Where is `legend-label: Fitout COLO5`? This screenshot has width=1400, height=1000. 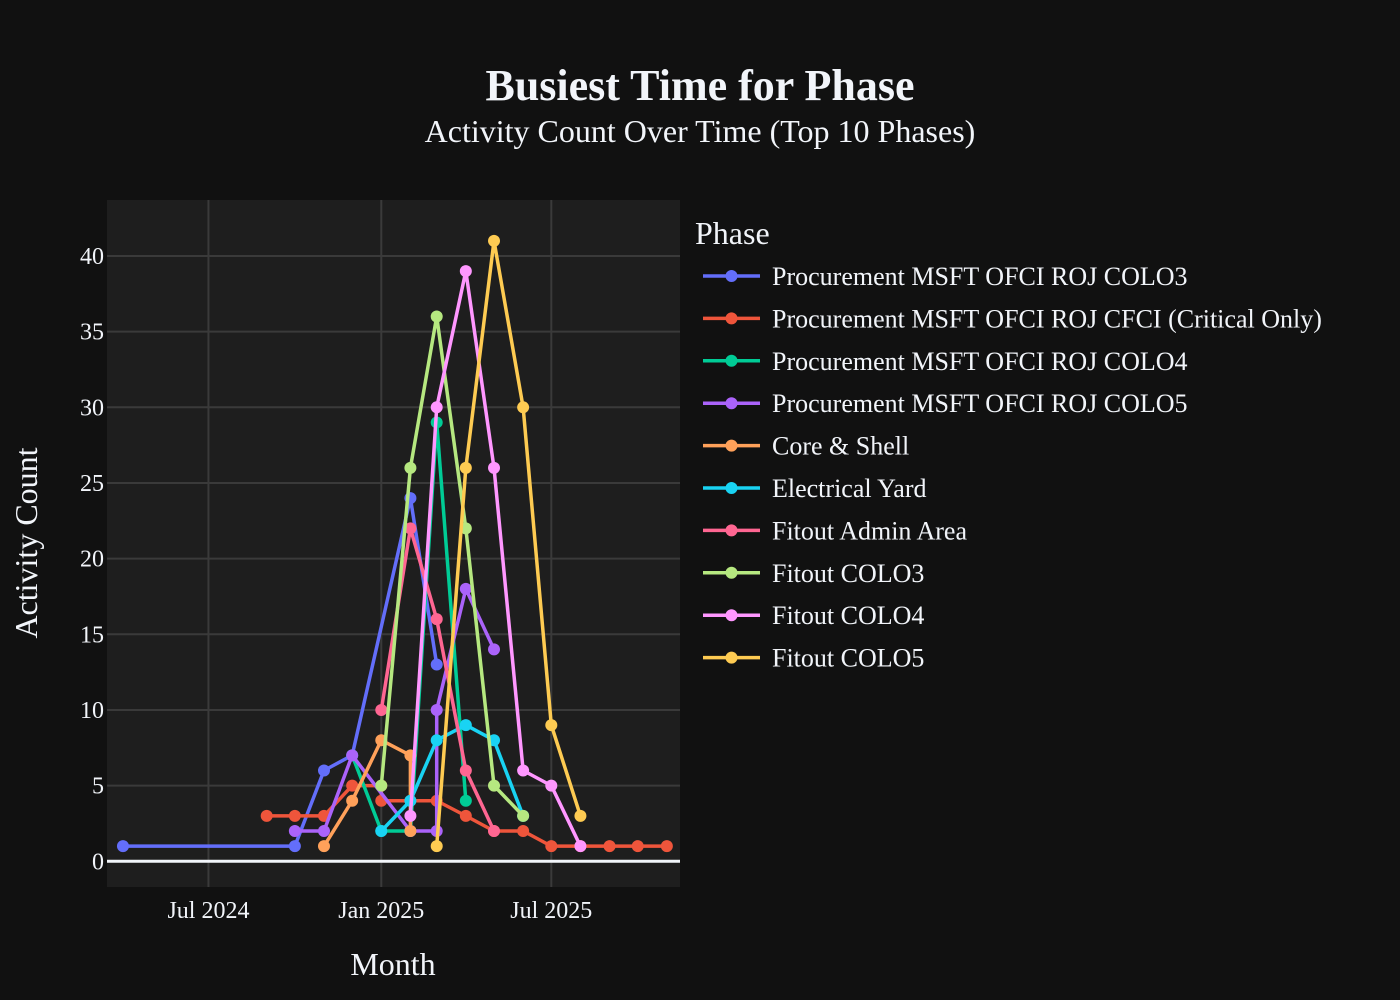 legend-label: Fitout COLO5 is located at coordinates (848, 658).